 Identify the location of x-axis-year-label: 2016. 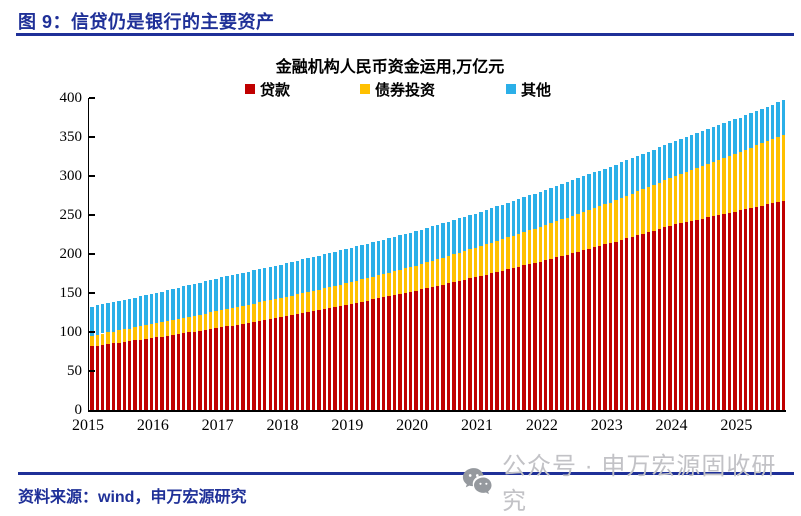
(152, 425).